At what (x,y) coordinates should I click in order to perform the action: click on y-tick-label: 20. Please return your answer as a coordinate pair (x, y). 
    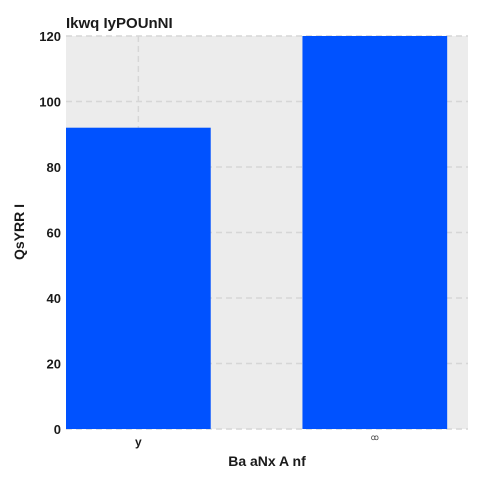
    Looking at the image, I should click on (54, 364).